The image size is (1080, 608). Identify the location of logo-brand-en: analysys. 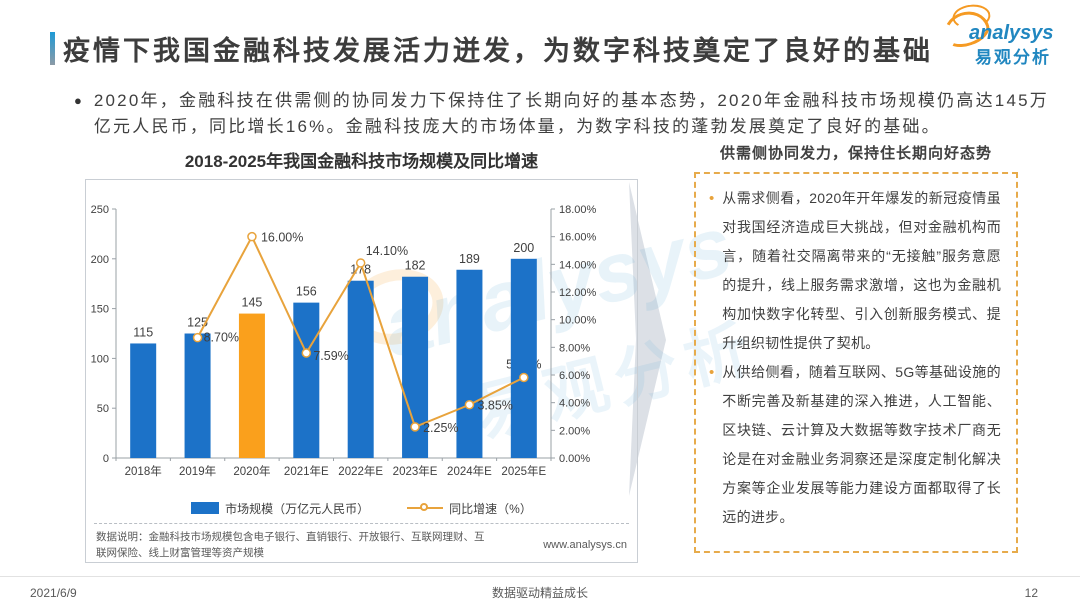
(1011, 33).